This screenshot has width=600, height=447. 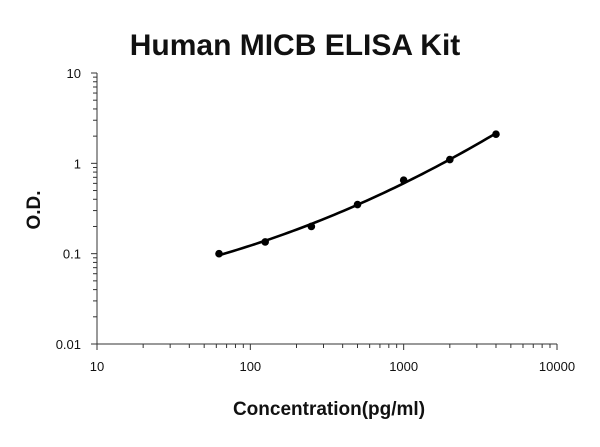 What do you see at coordinates (72, 254) in the screenshot?
I see `y-tick-label: 0.1` at bounding box center [72, 254].